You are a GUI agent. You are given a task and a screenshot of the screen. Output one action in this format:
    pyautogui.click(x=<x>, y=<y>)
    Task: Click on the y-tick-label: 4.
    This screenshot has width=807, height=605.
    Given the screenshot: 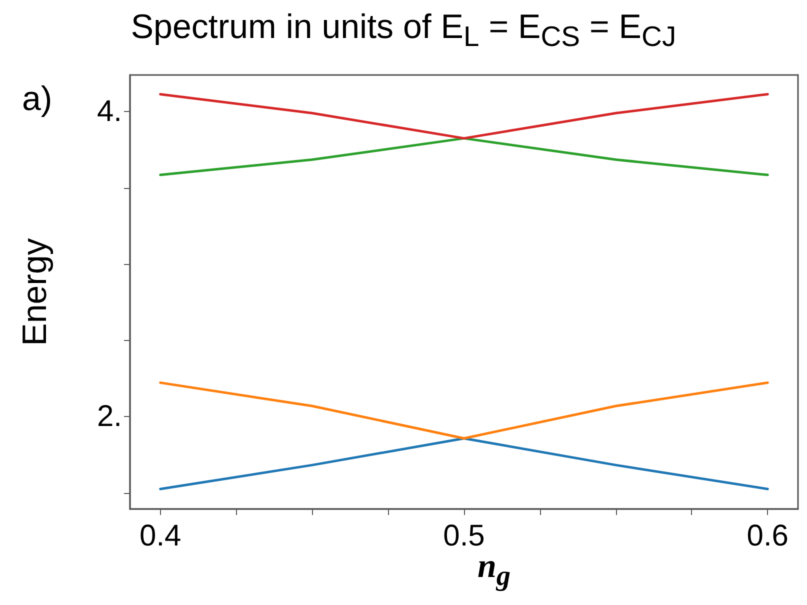 What is the action you would take?
    pyautogui.click(x=109, y=111)
    